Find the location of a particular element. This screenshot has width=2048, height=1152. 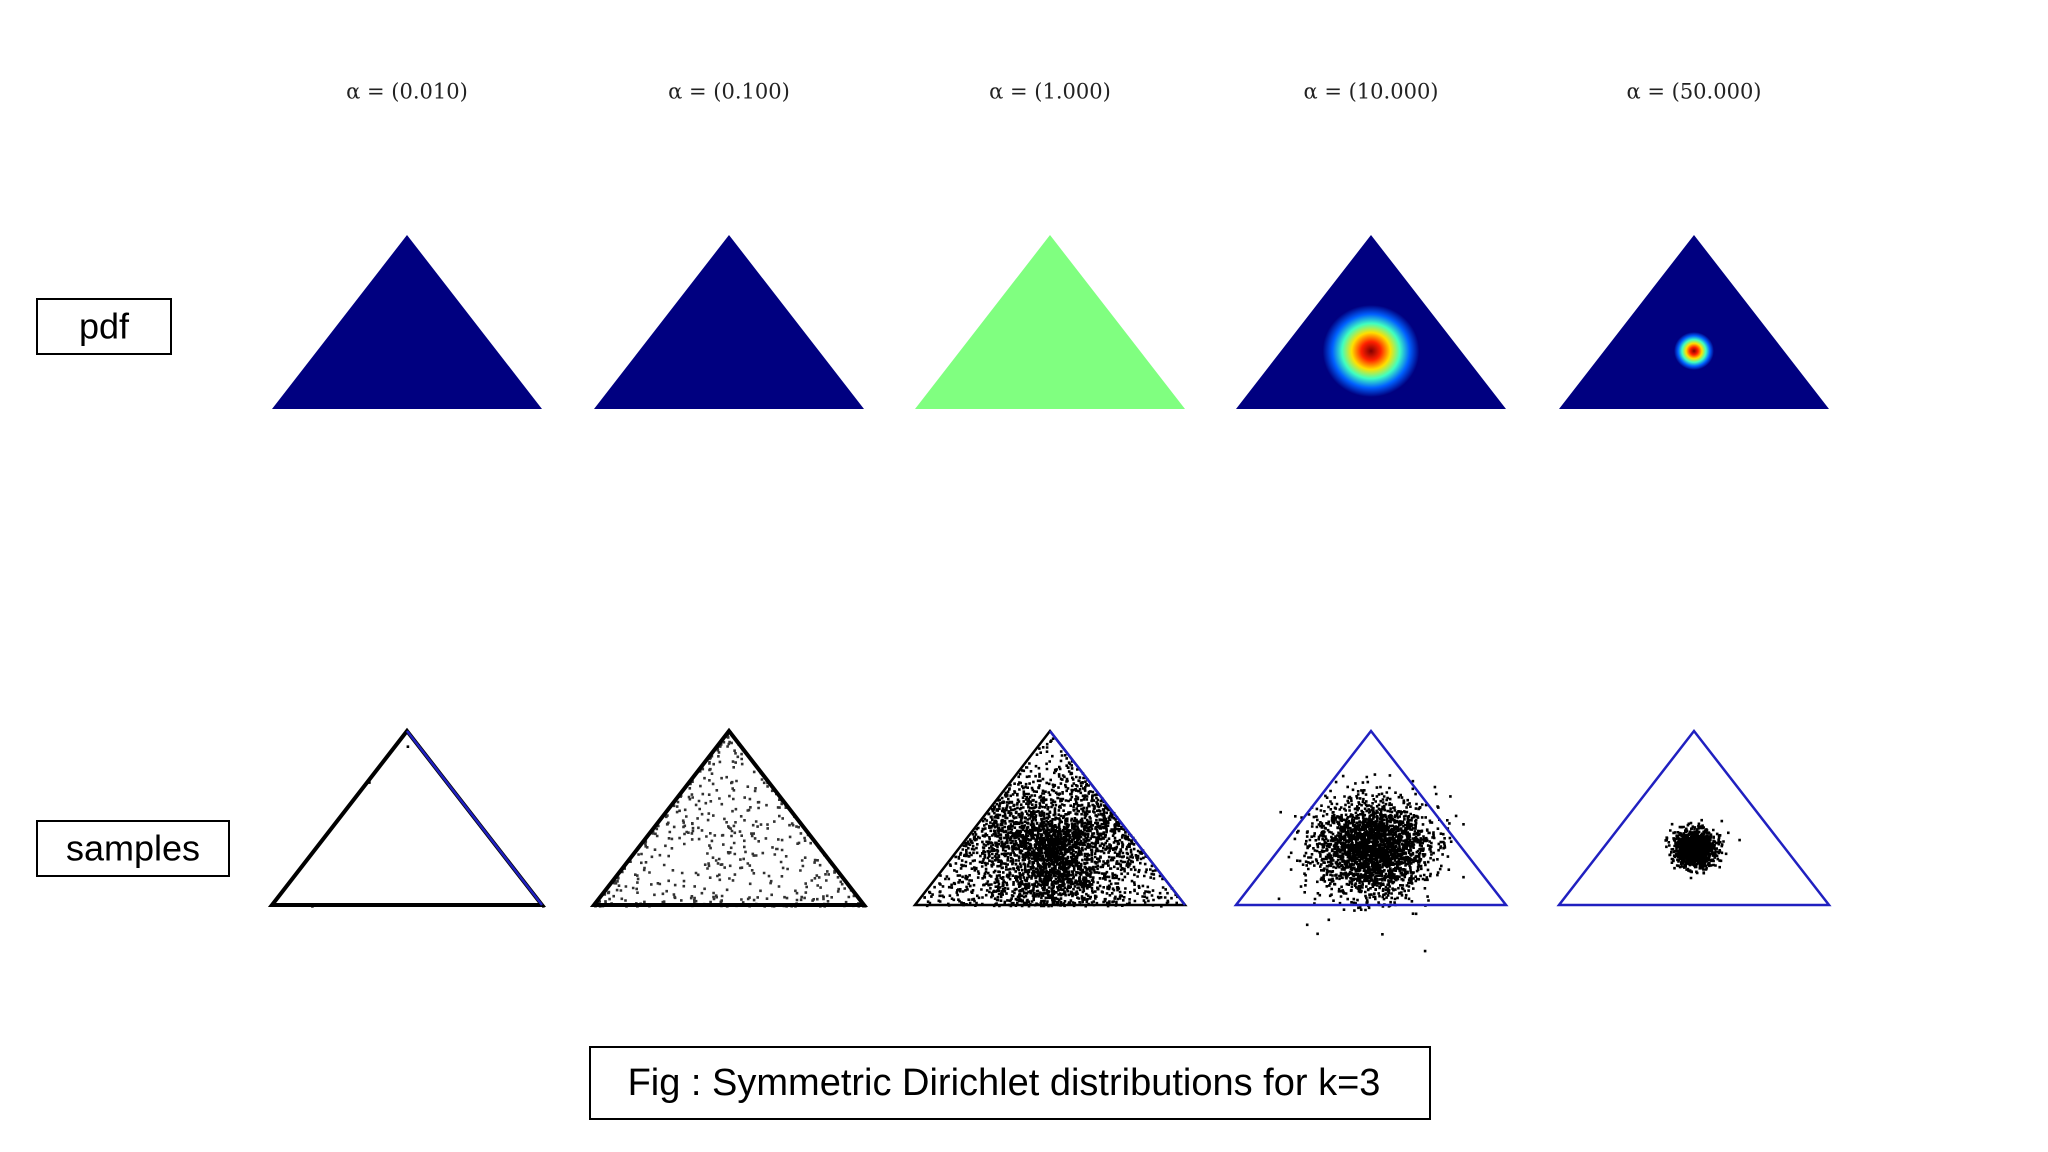

column-title: α = (10.000) is located at coordinates (1371, 92).